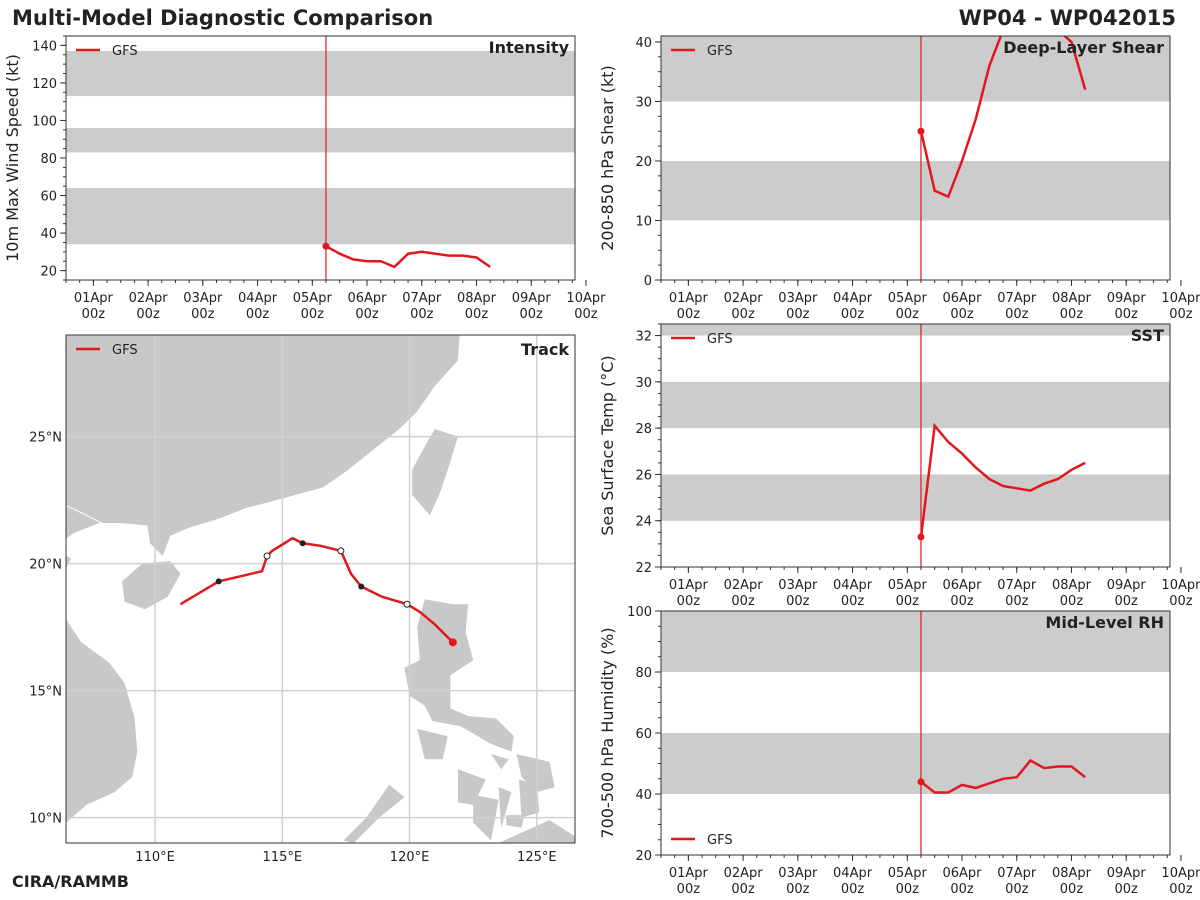  I want to click on lat-tick-label: 20°N, so click(45, 565).